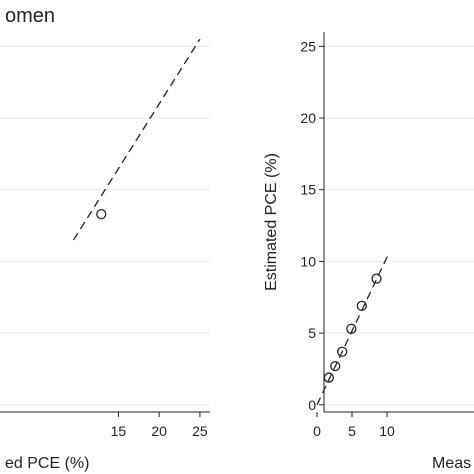 This screenshot has width=474, height=474. Describe the element at coordinates (451, 463) in the screenshot. I see `right-x-axis-title: Meas` at that location.